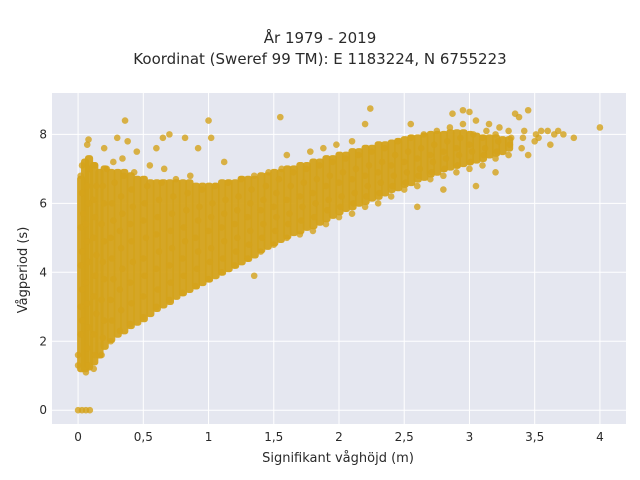 The height and width of the screenshot is (480, 640). I want to click on x-tick-label-8: 4, so click(600, 437).